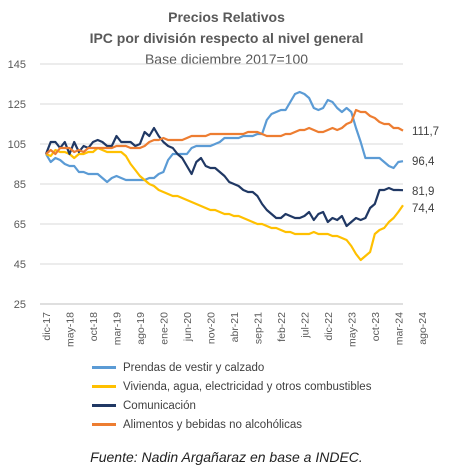 This screenshot has width=453, height=471. I want to click on legend-item-alimentos: Alimentos y bebidas no alcohólicas, so click(231, 424).